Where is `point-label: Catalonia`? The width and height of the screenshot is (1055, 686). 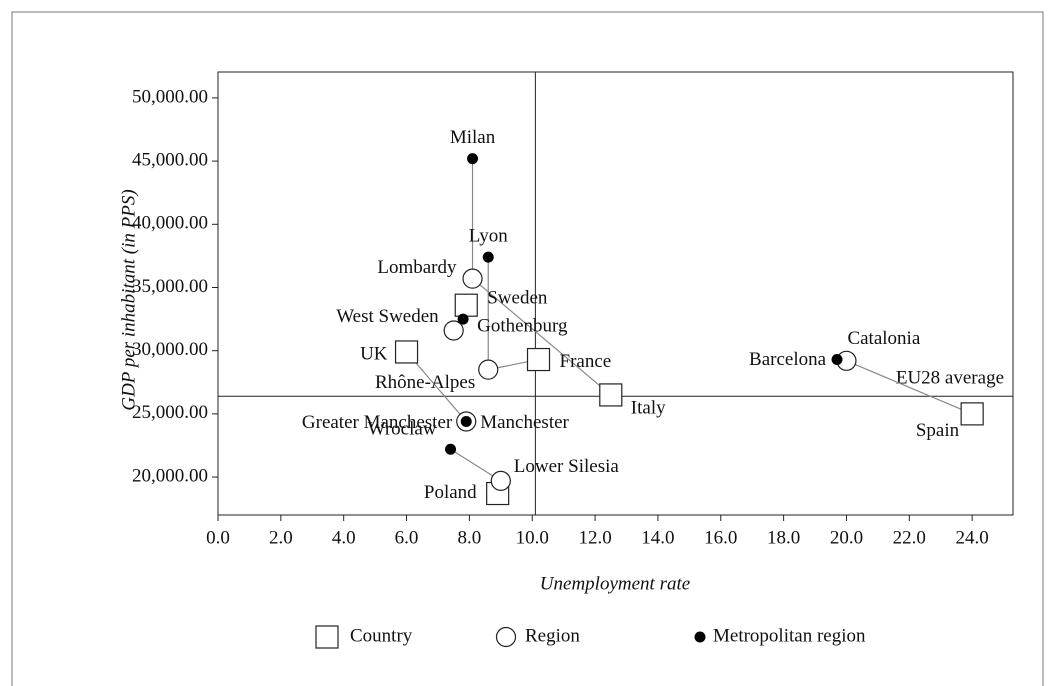
point-label: Catalonia is located at coordinates (883, 338).